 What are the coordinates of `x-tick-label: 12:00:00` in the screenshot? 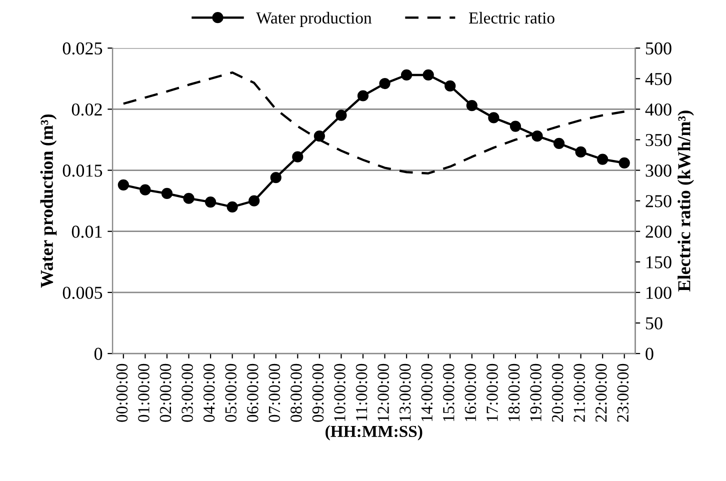 It's located at (384, 393).